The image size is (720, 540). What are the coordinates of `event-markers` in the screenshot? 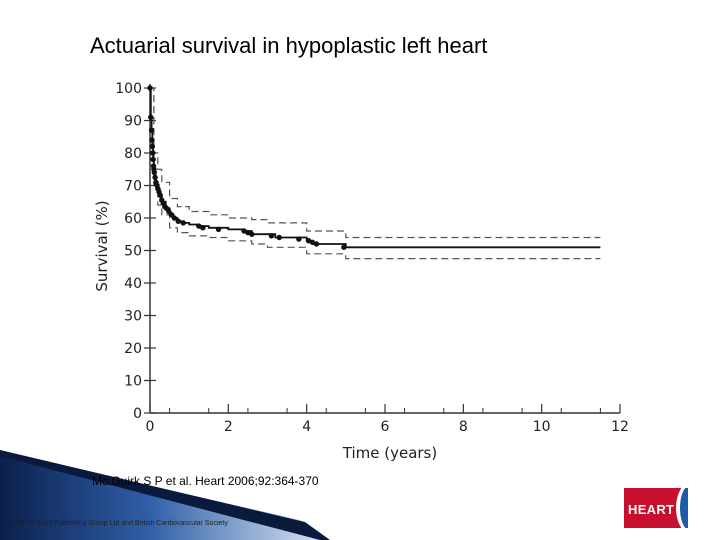 It's located at (247, 167).